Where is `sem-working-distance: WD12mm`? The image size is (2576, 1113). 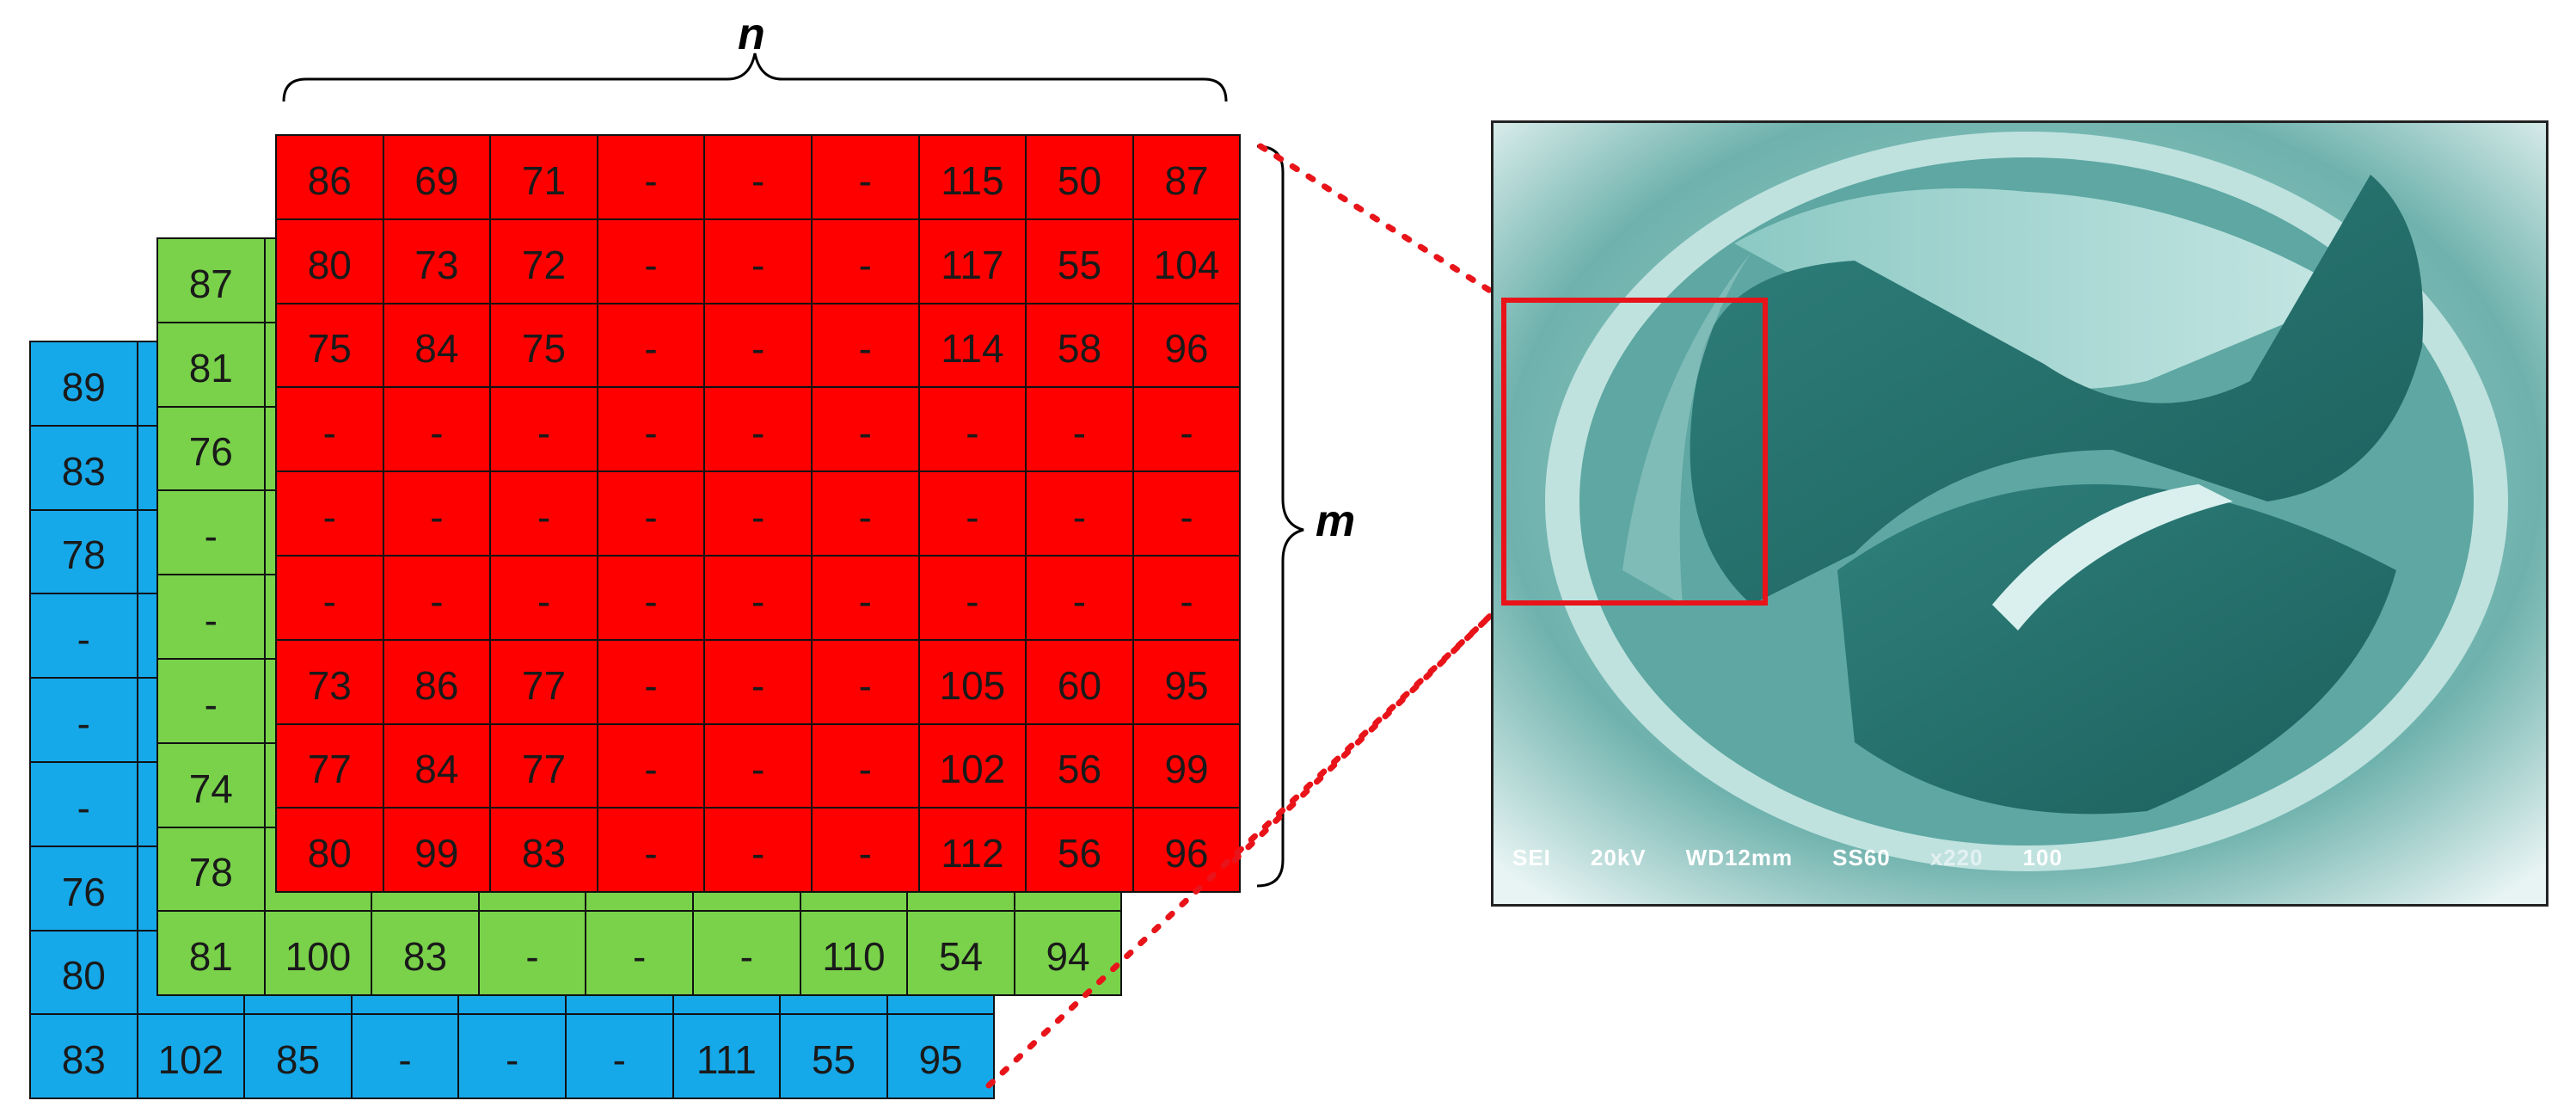
sem-working-distance: WD12mm is located at coordinates (1739, 858).